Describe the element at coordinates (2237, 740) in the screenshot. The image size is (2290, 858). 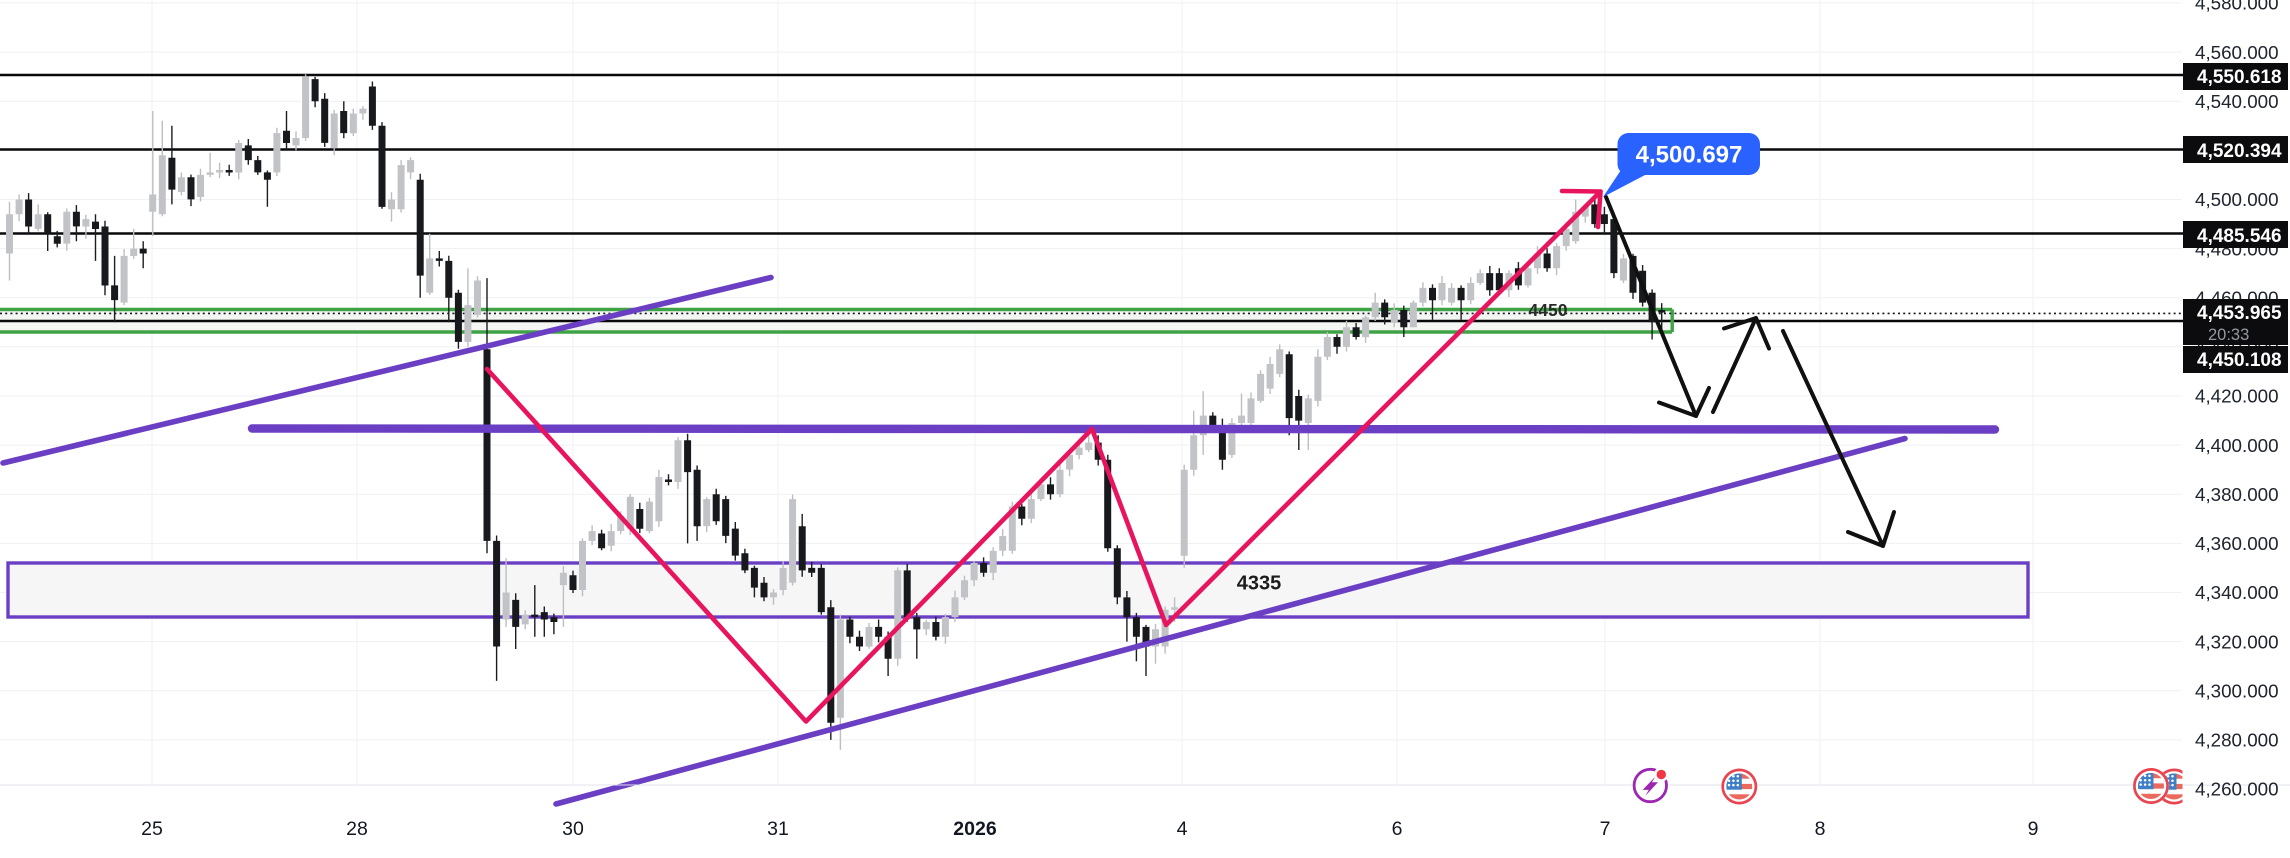
I see `svg-text: 4,280.000` at that location.